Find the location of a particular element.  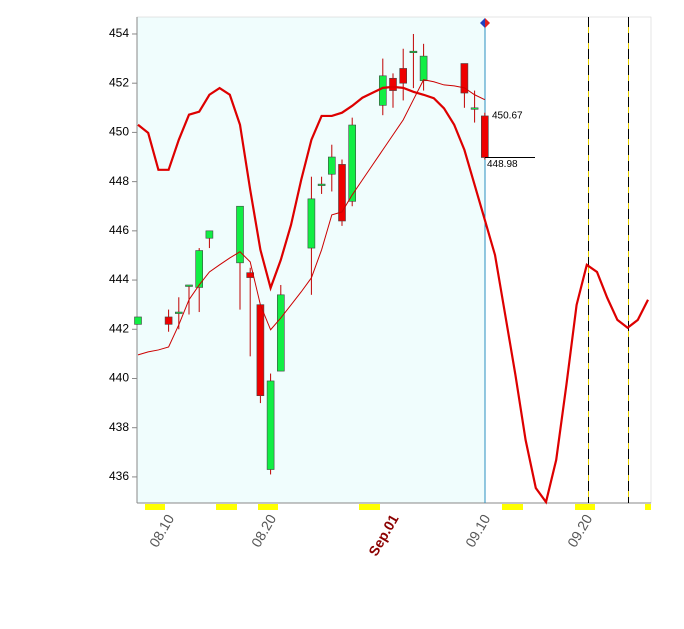

x-tick-label: 08.20 is located at coordinates (263, 530).